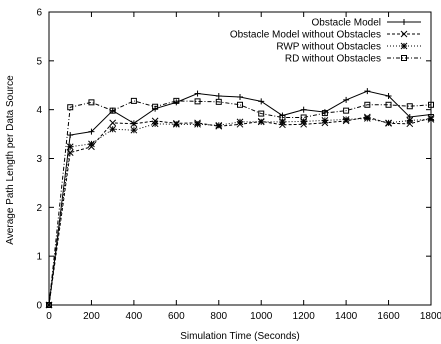 The width and height of the screenshot is (441, 344). Describe the element at coordinates (91, 316) in the screenshot. I see `x-tick-label: 200` at that location.